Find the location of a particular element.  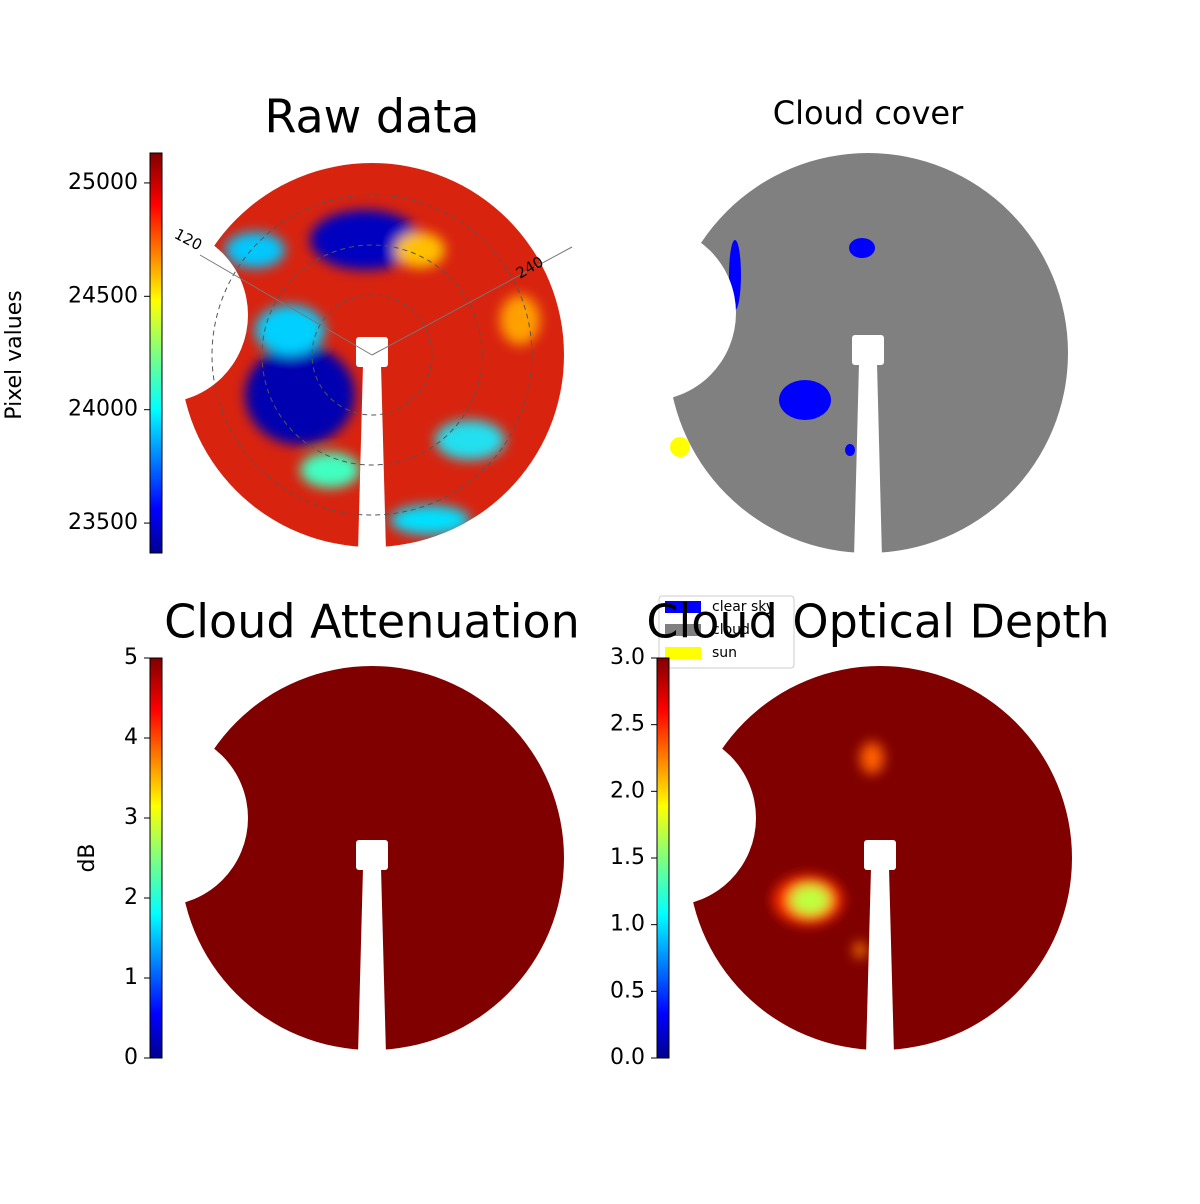

panel-title: Raw data is located at coordinates (372, 117).